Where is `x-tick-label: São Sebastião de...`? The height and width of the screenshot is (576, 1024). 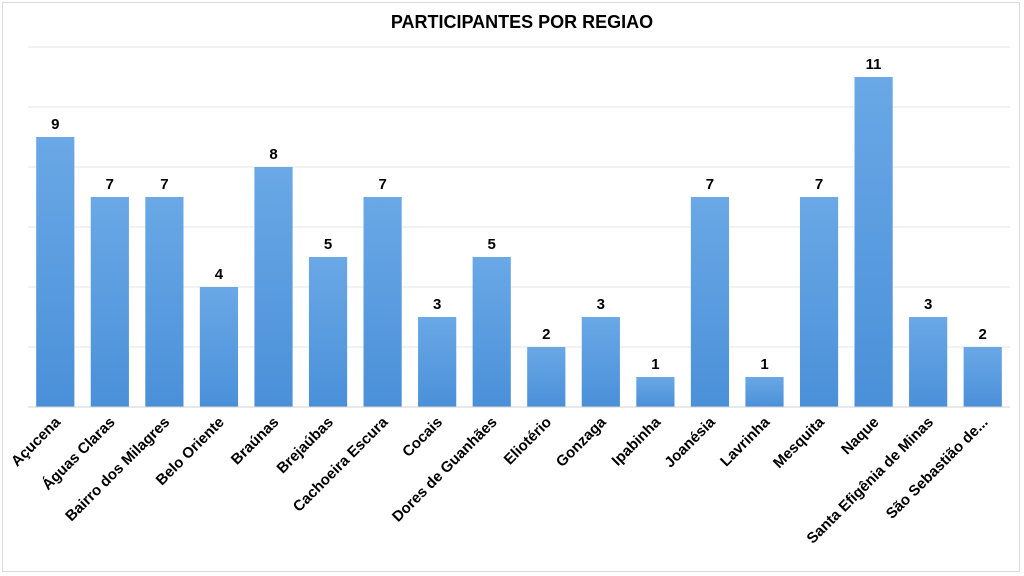 x-tick-label: São Sebastião de... is located at coordinates (937, 468).